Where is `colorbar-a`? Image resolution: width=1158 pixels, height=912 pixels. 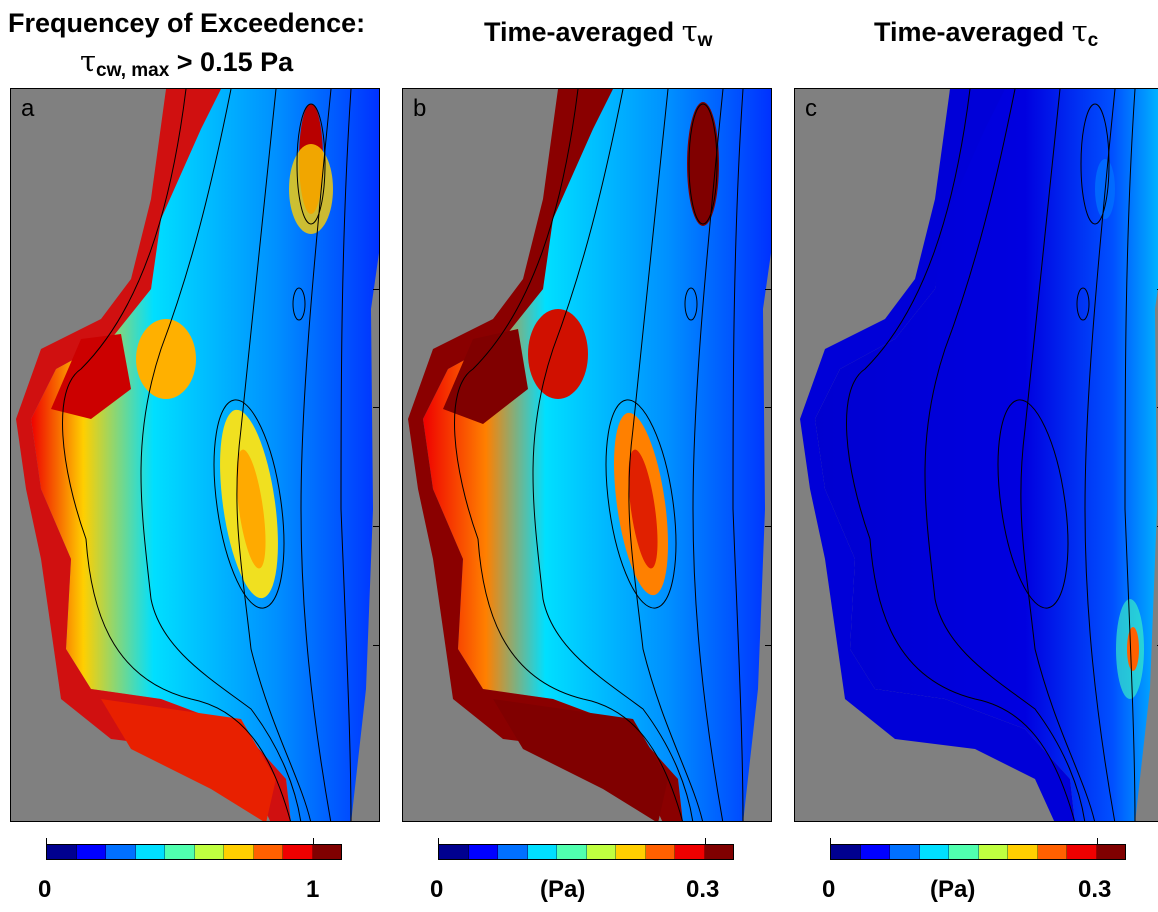
colorbar-a is located at coordinates (194, 852).